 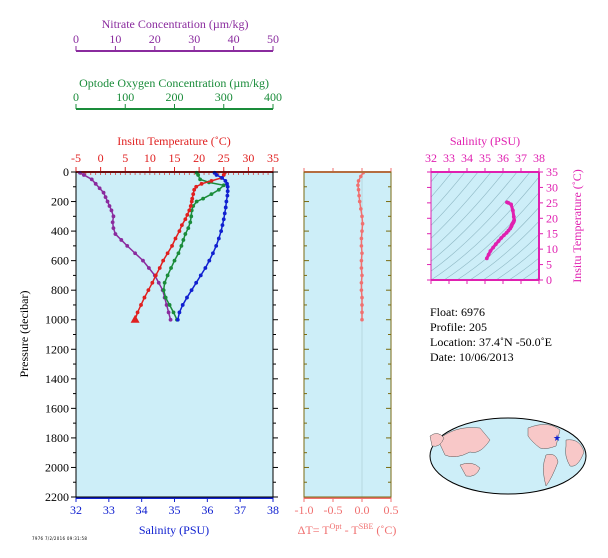 What do you see at coordinates (174, 141) in the screenshot?
I see `temperature-axis-title: Insitu Temperature (˚C)` at bounding box center [174, 141].